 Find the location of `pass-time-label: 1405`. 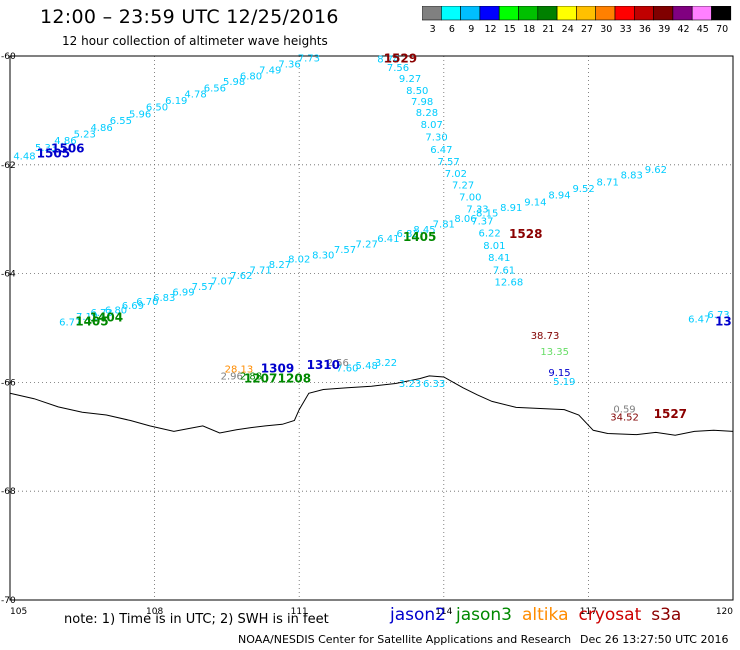

pass-time-label: 1405 is located at coordinates (419, 237).